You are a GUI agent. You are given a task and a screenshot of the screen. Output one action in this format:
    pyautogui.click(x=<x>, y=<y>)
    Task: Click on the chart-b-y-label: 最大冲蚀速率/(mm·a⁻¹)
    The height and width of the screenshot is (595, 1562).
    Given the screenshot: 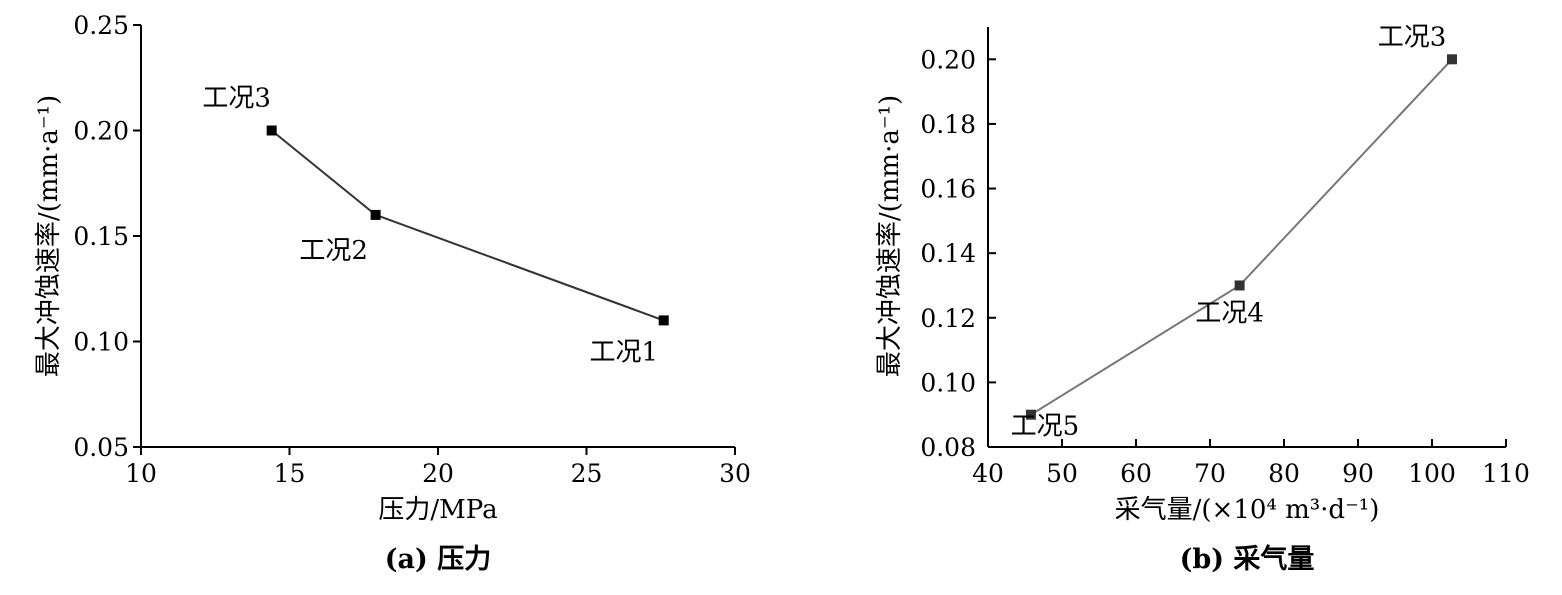 What is the action you would take?
    pyautogui.click(x=890, y=236)
    